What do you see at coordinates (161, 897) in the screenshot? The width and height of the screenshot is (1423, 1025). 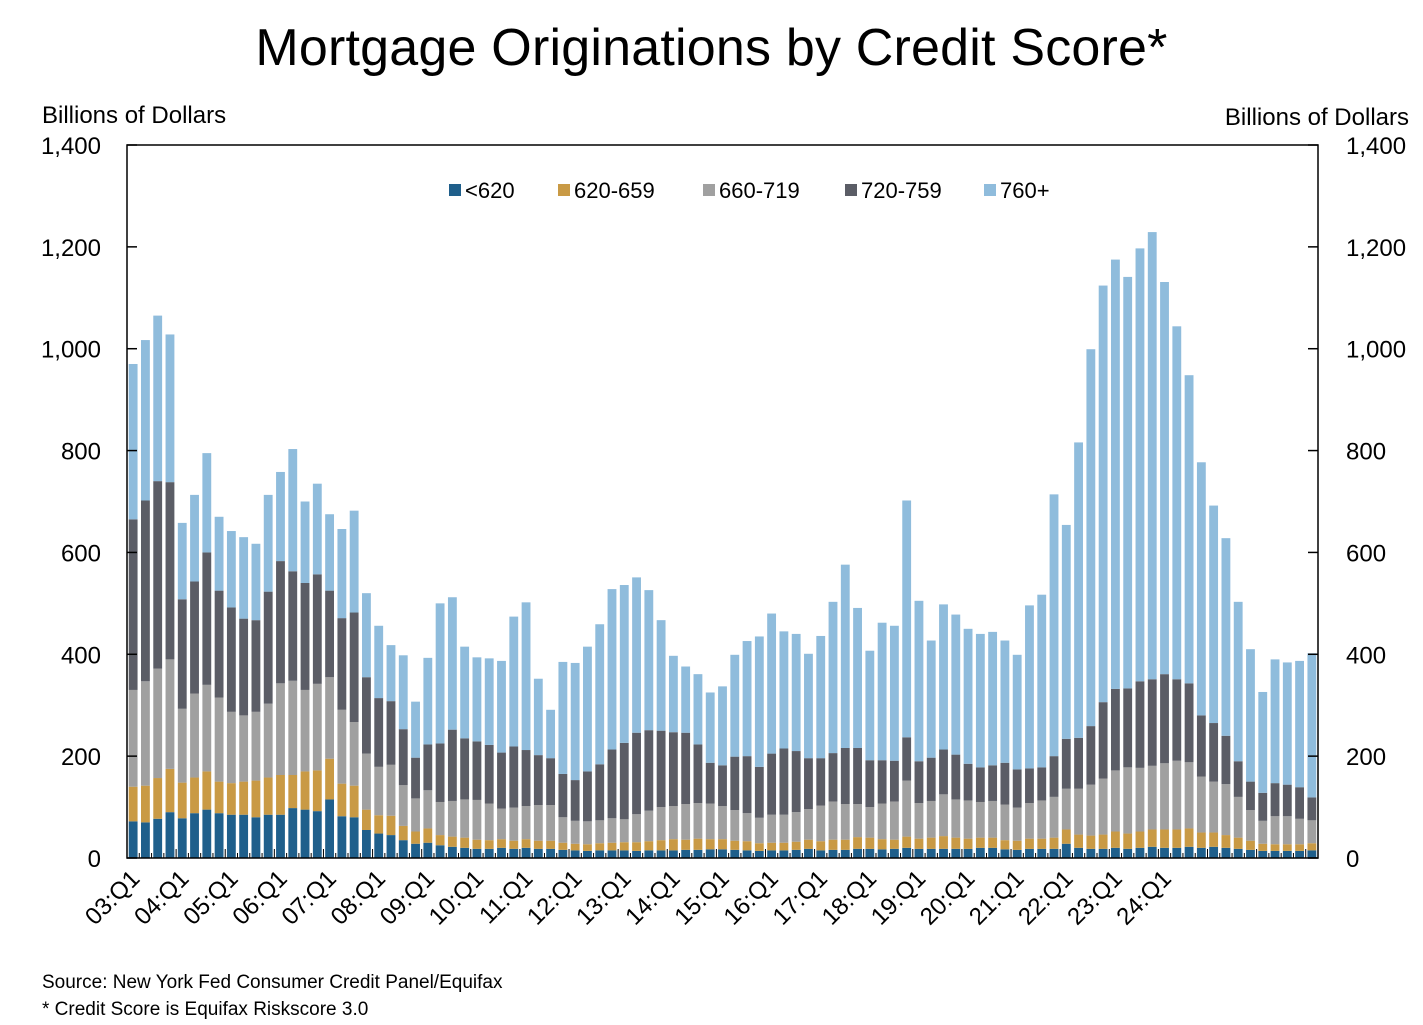 I see `x-tick-label: 04:Q1` at bounding box center [161, 897].